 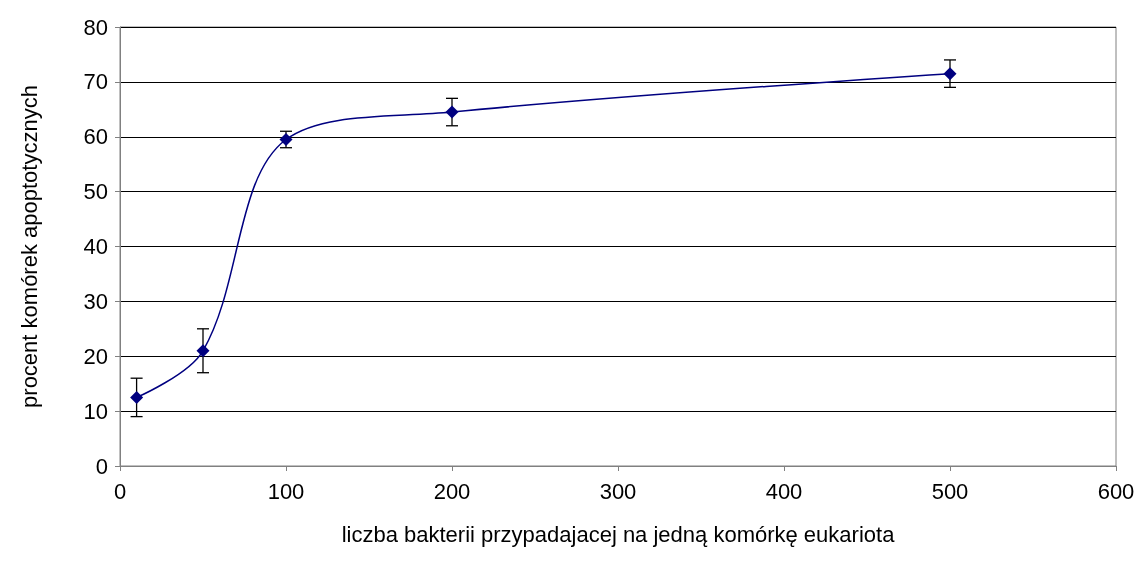 What do you see at coordinates (95, 411) in the screenshot?
I see `y-tick-label: 10` at bounding box center [95, 411].